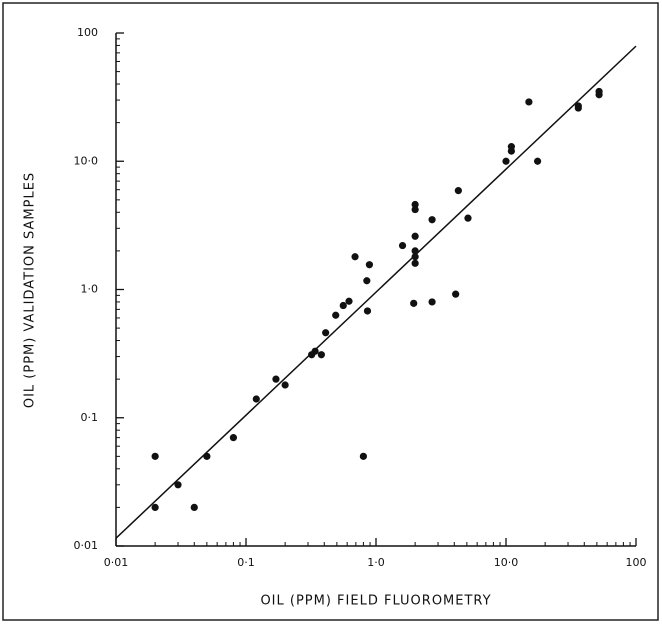 This screenshot has height=628, width=662. Describe the element at coordinates (375, 601) in the screenshot. I see `x-axis-label: OIL (PPM) FIELD FLUOROMETRY` at that location.